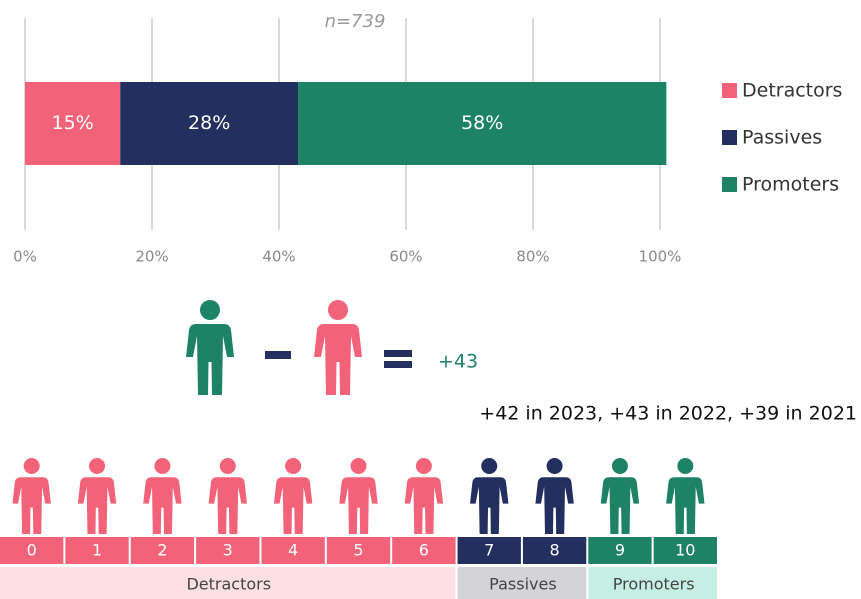 The height and width of the screenshot is (599, 861). I want to click on group-label: Detractors, so click(228, 584).